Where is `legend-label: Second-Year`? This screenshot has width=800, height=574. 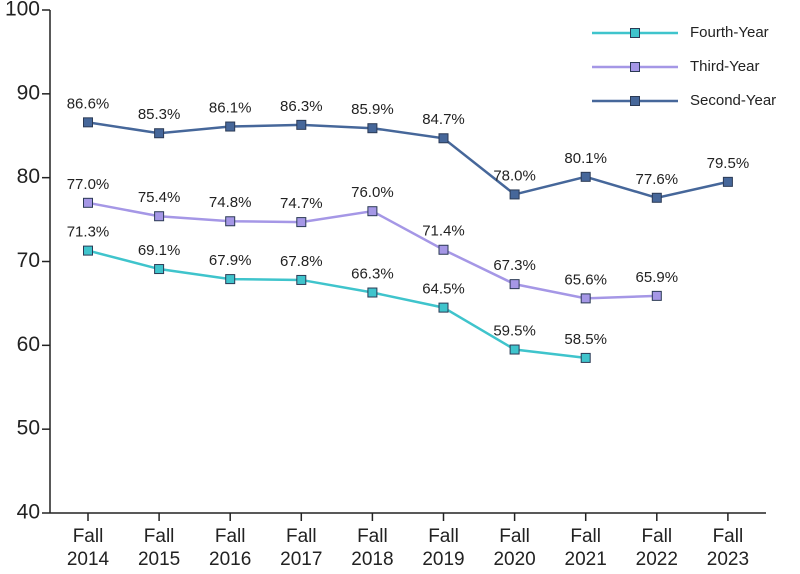
legend-label: Second-Year is located at coordinates (733, 100).